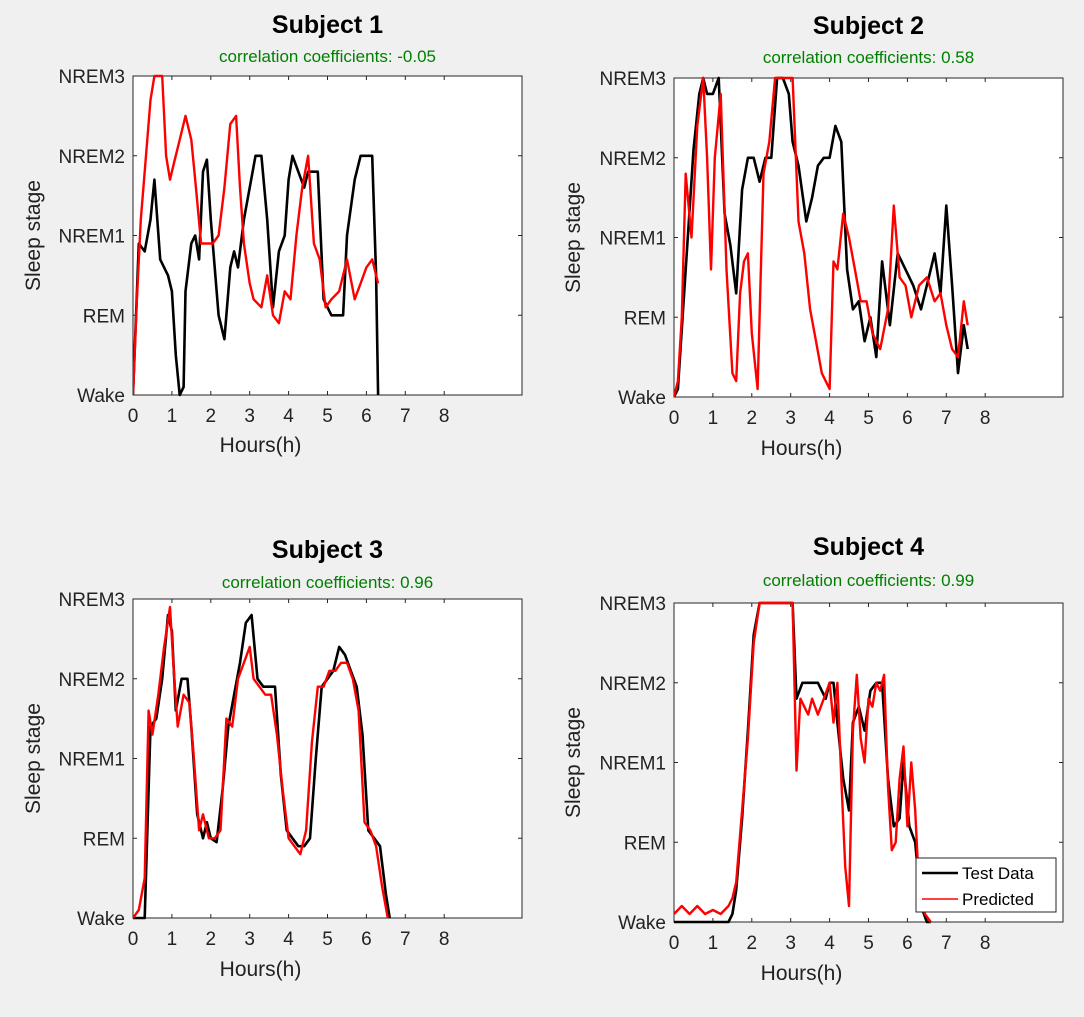  Describe the element at coordinates (998, 899) in the screenshot. I see `legend-entry-label: Predicted` at that location.